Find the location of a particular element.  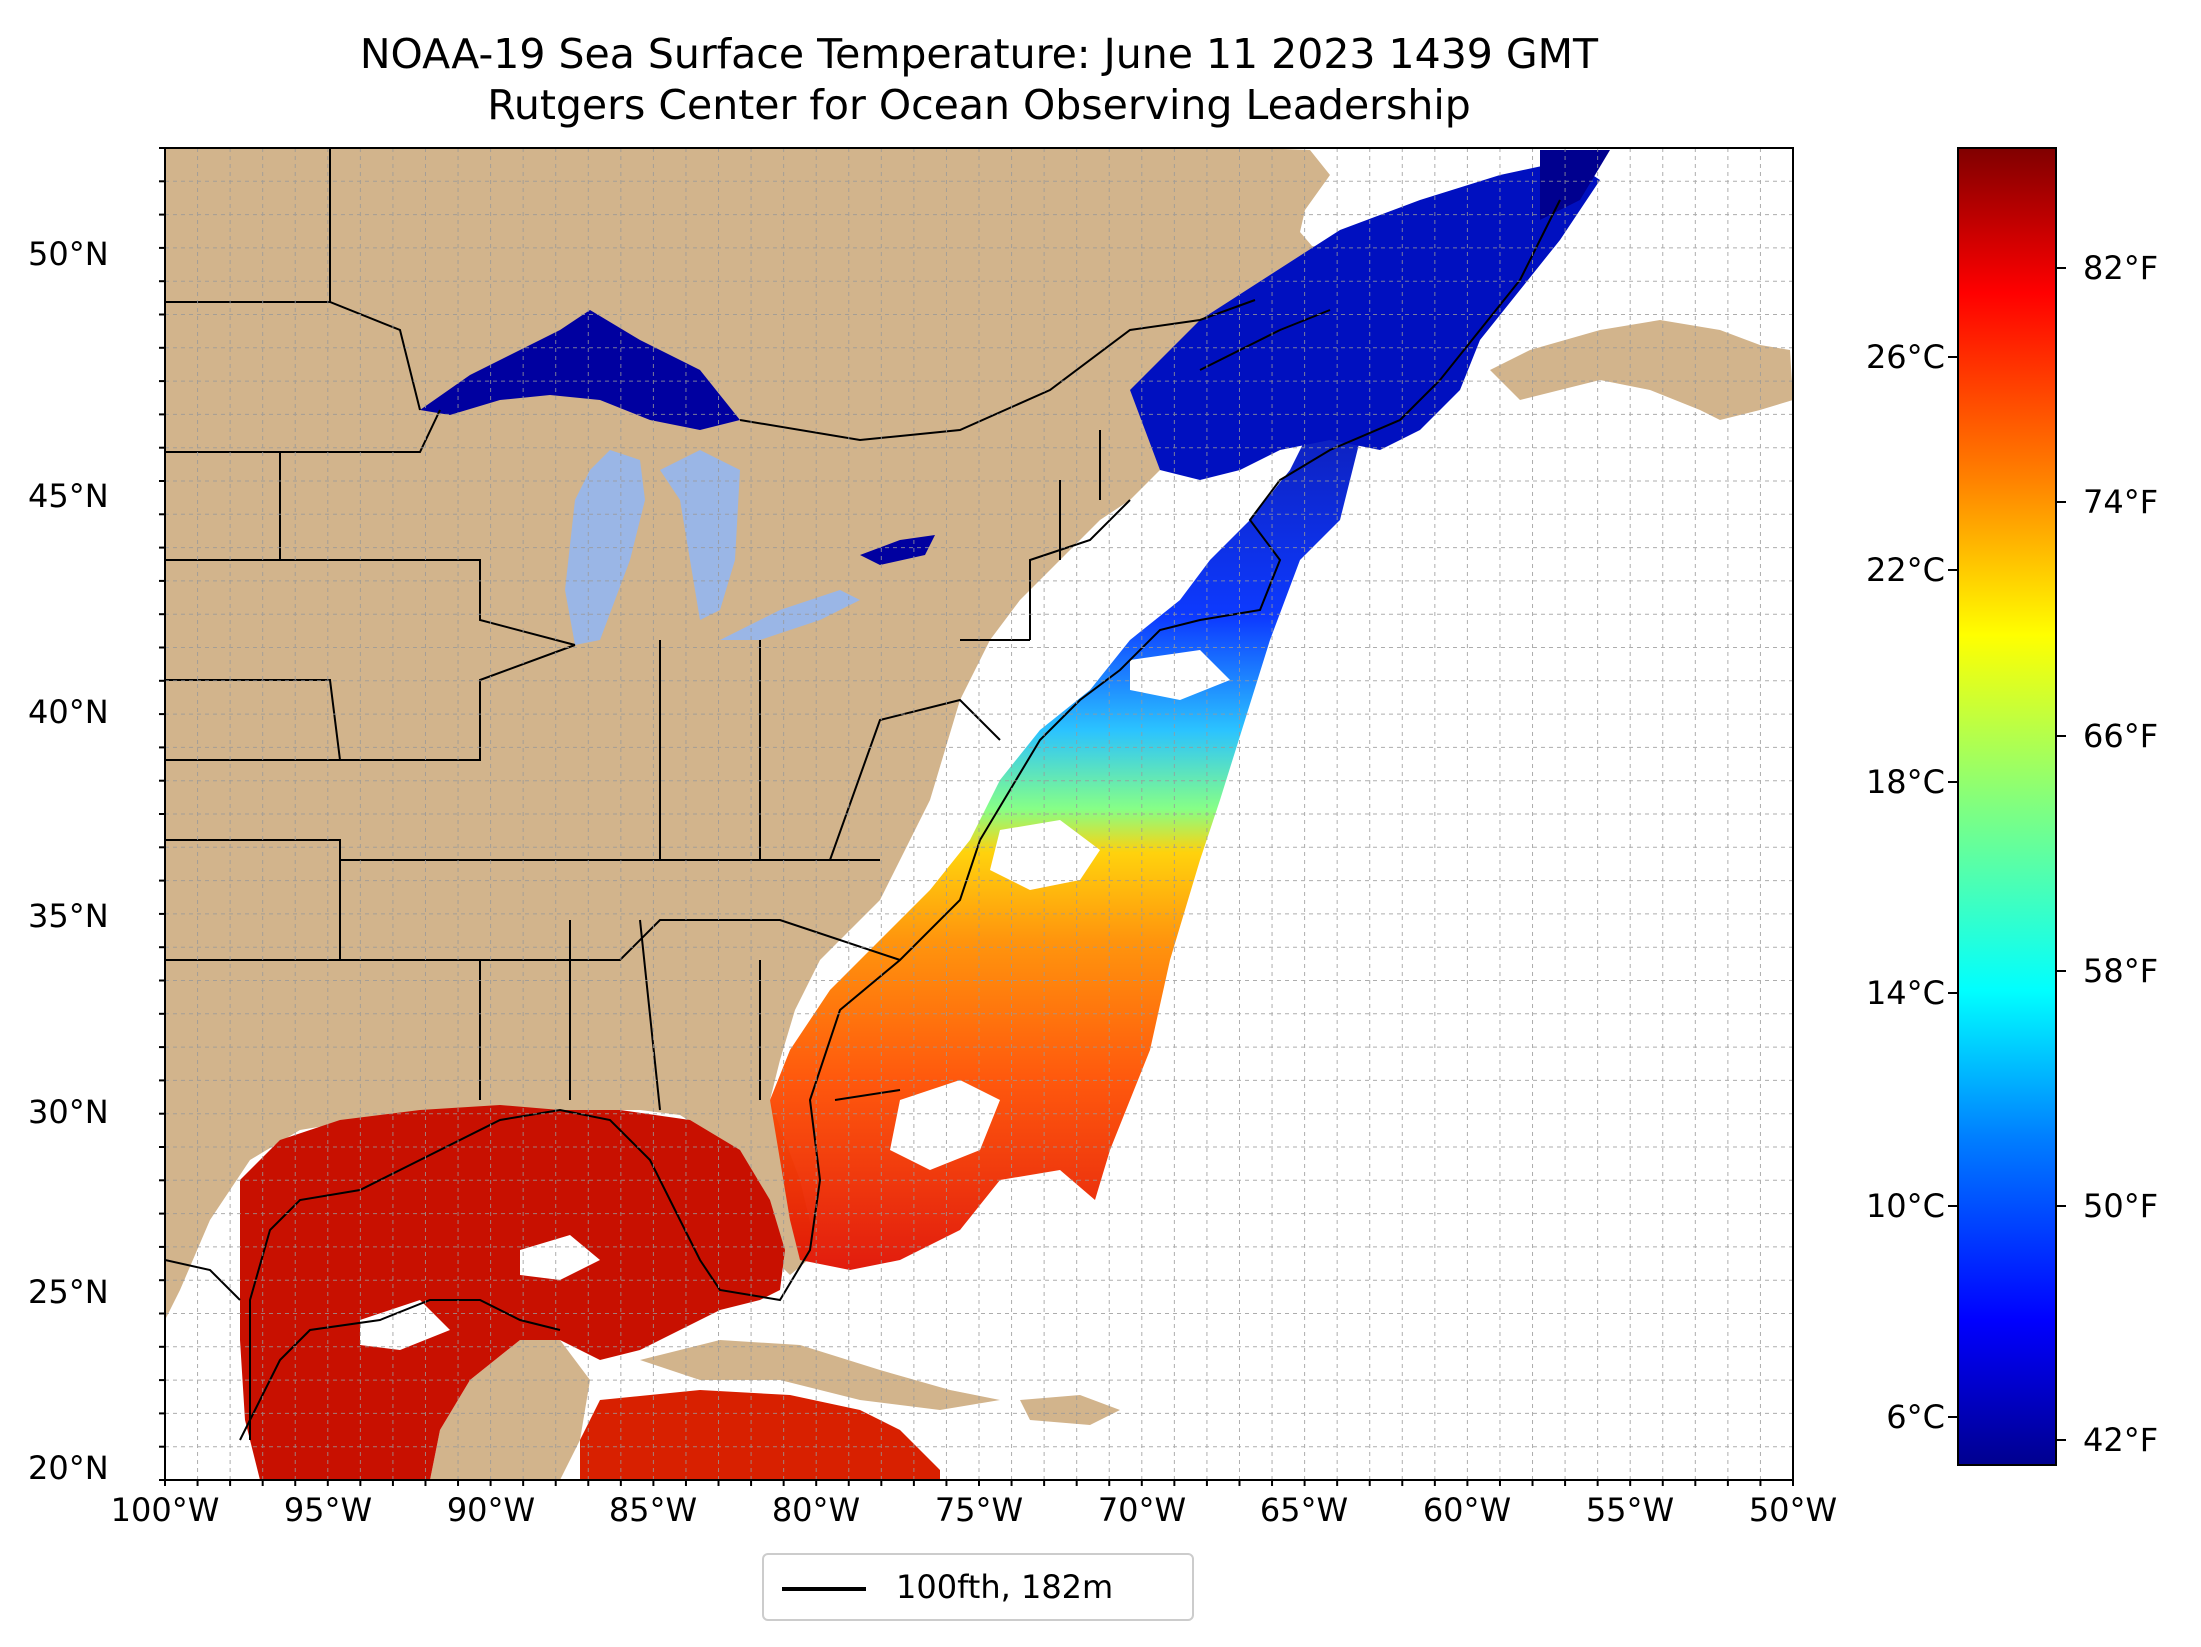

lon-label-65: 65°W is located at coordinates (1304, 1510).